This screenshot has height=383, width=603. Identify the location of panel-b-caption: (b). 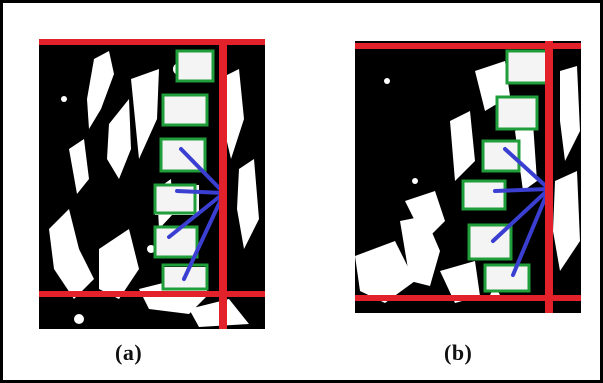
(458, 352).